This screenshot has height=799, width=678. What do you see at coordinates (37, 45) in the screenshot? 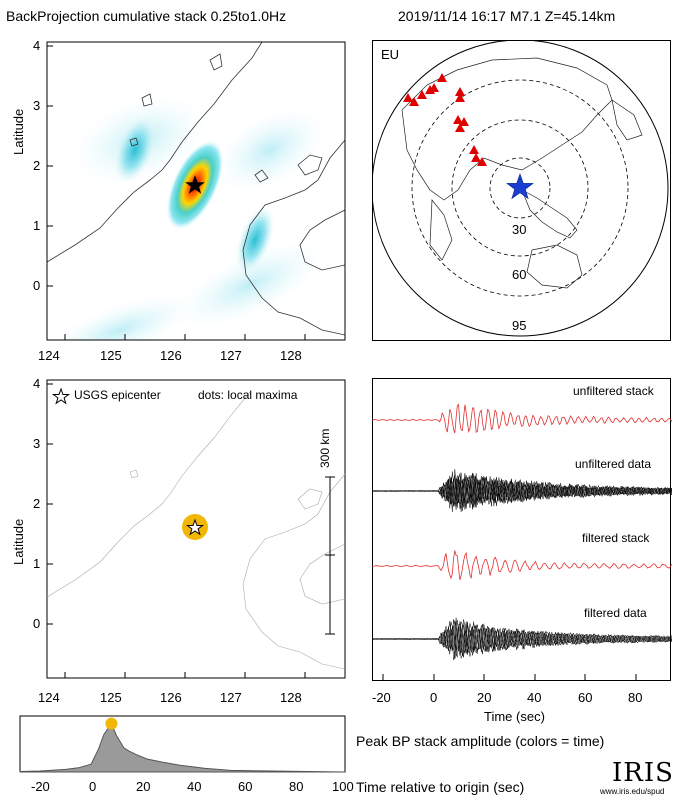
I see `lat-tick-4: 4` at bounding box center [37, 45].